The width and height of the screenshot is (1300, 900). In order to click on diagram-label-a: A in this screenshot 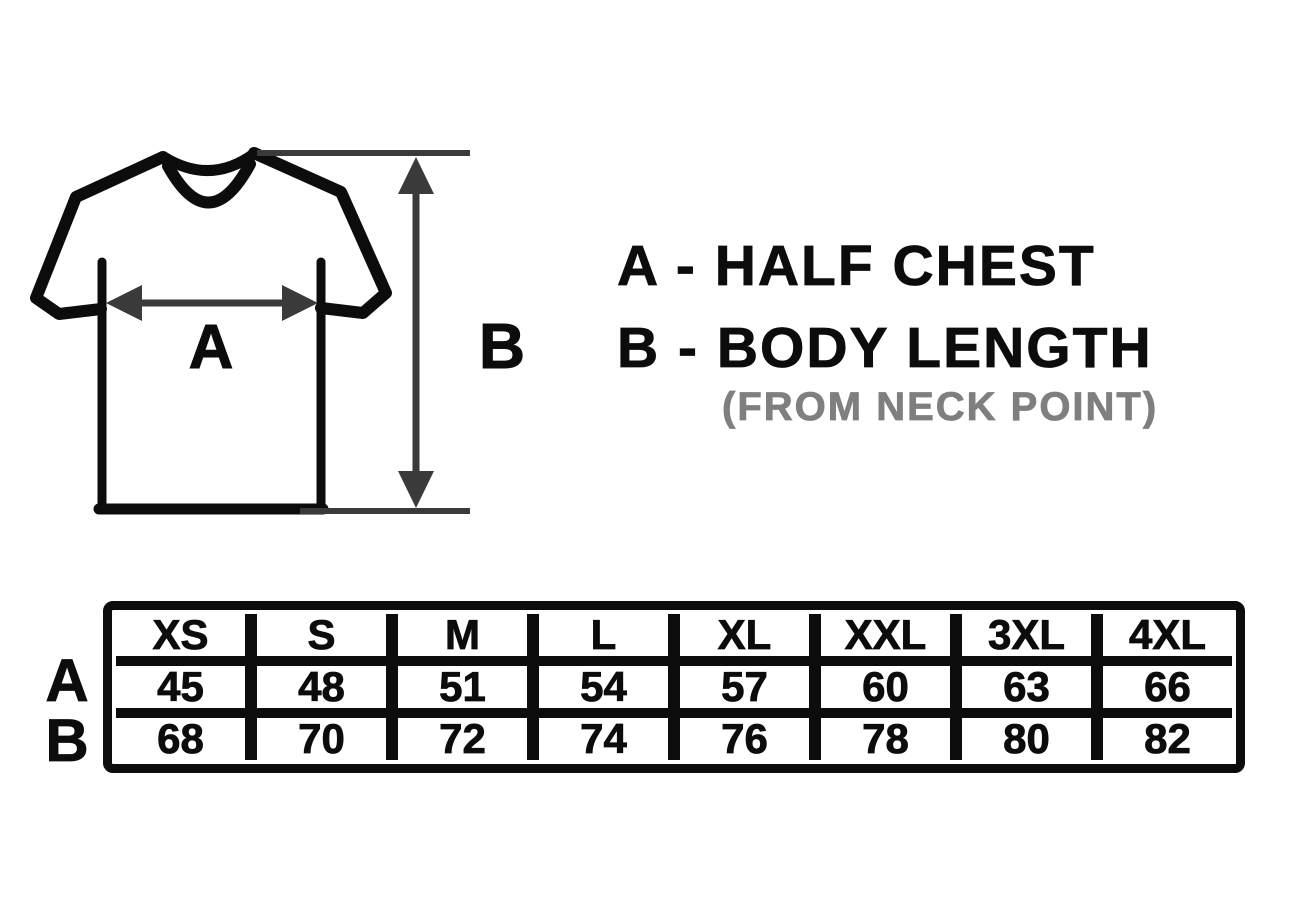, I will do `click(211, 347)`.